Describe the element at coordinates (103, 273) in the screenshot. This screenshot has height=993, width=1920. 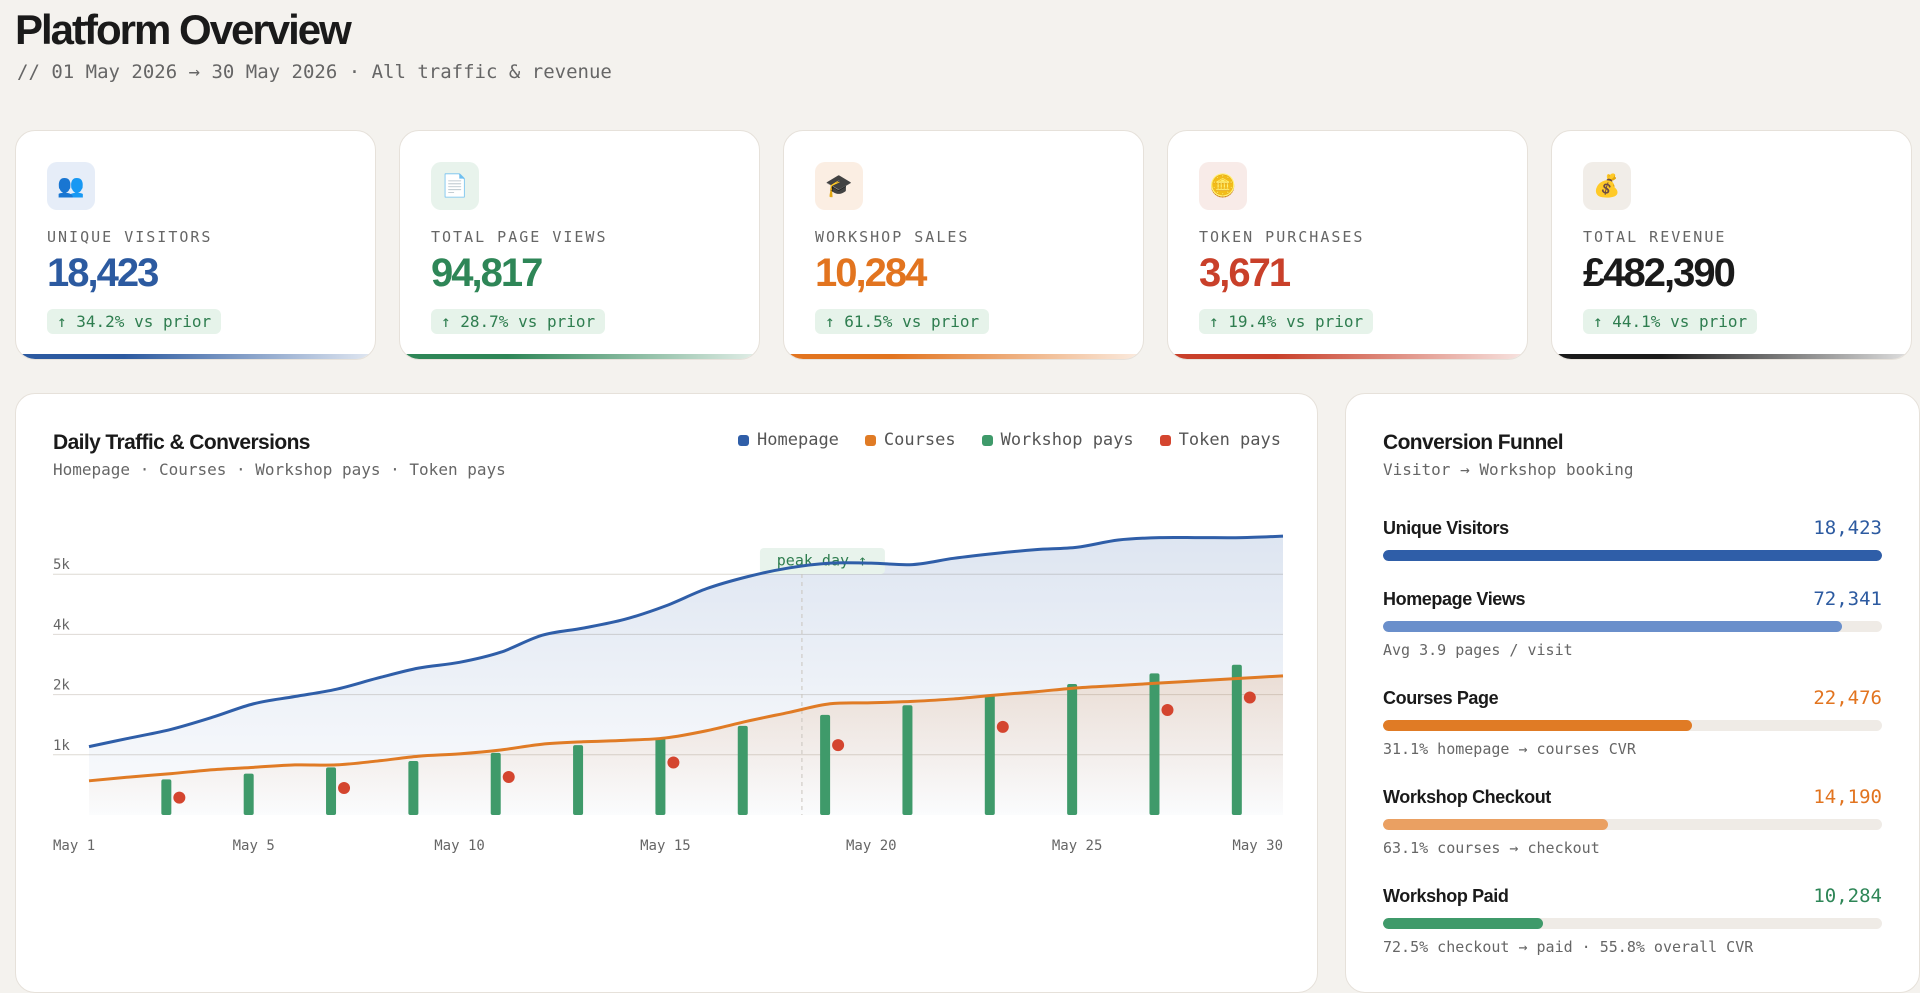
I see `kpi-value: 18,423` at that location.